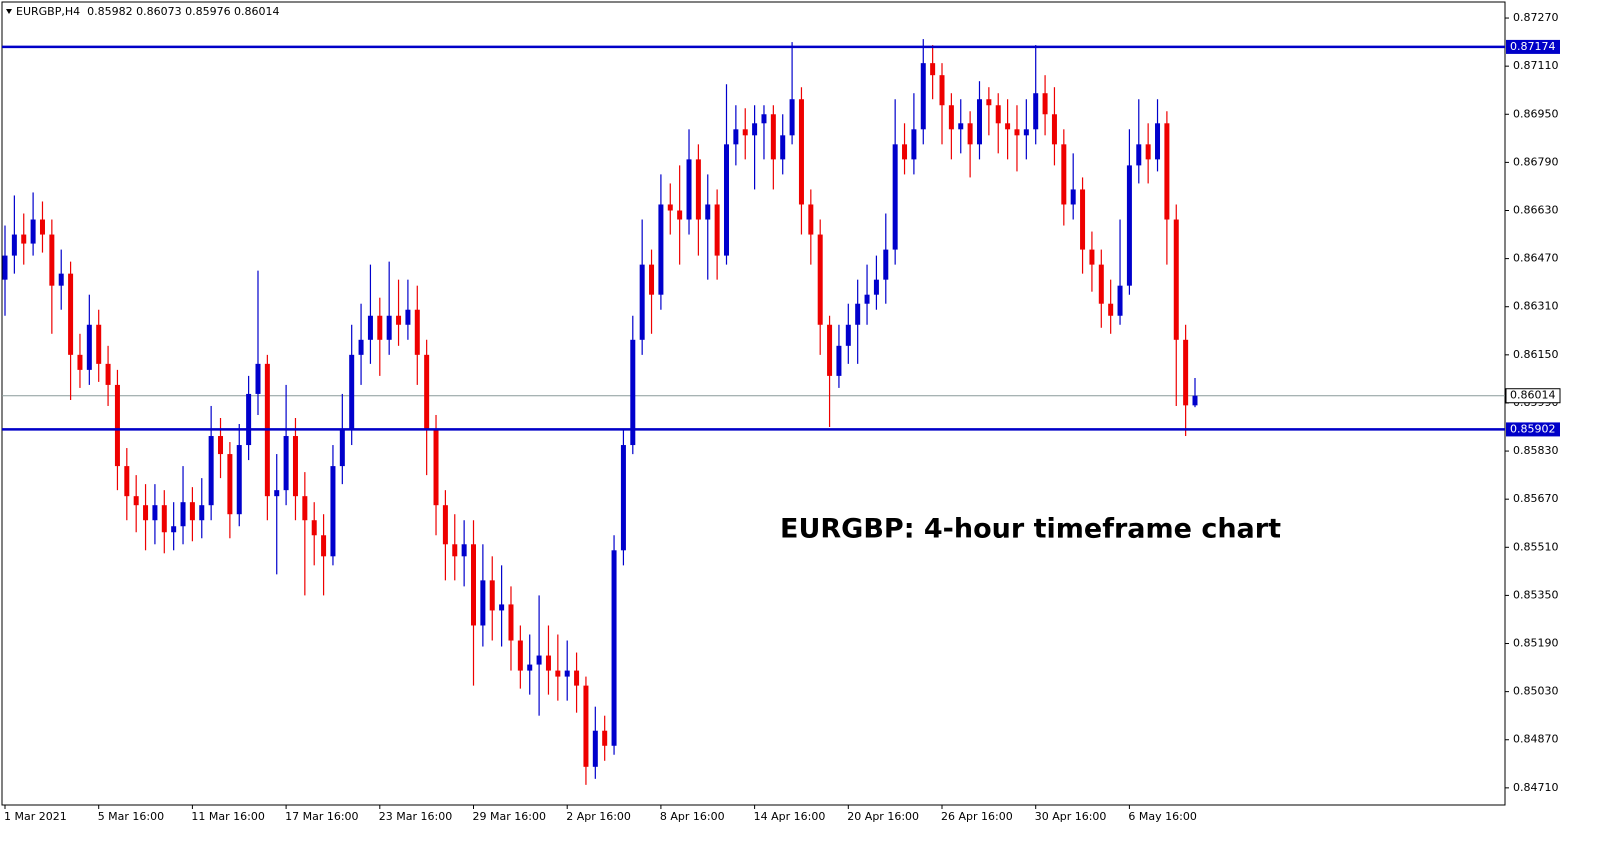 This screenshot has width=1607, height=850. What do you see at coordinates (415, 816) in the screenshot?
I see `x-tick-label: 23 Mar 16:00` at bounding box center [415, 816].